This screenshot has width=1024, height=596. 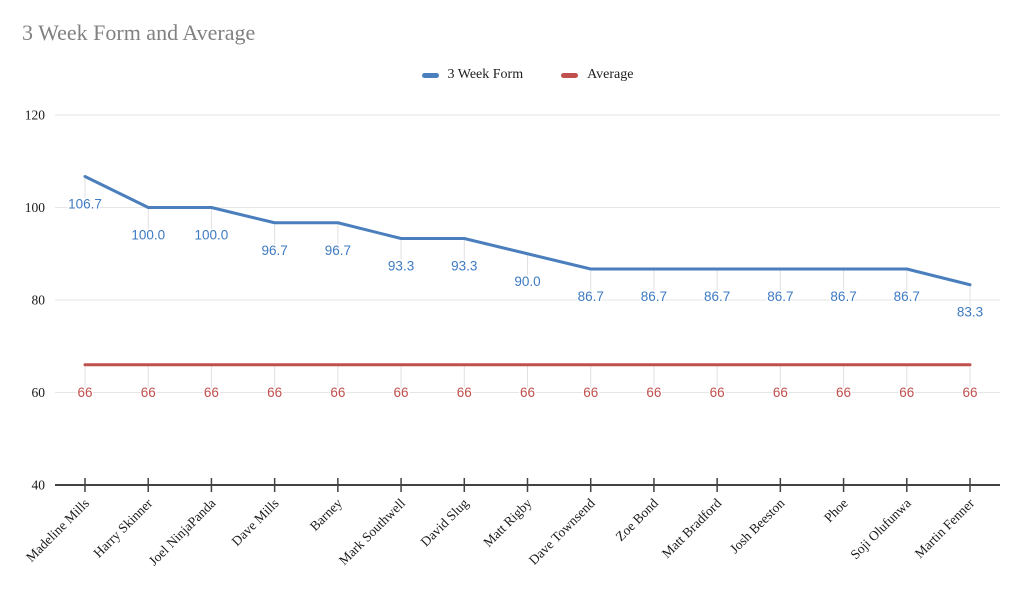 I want to click on legend-swatch-average-icon, so click(x=570, y=75).